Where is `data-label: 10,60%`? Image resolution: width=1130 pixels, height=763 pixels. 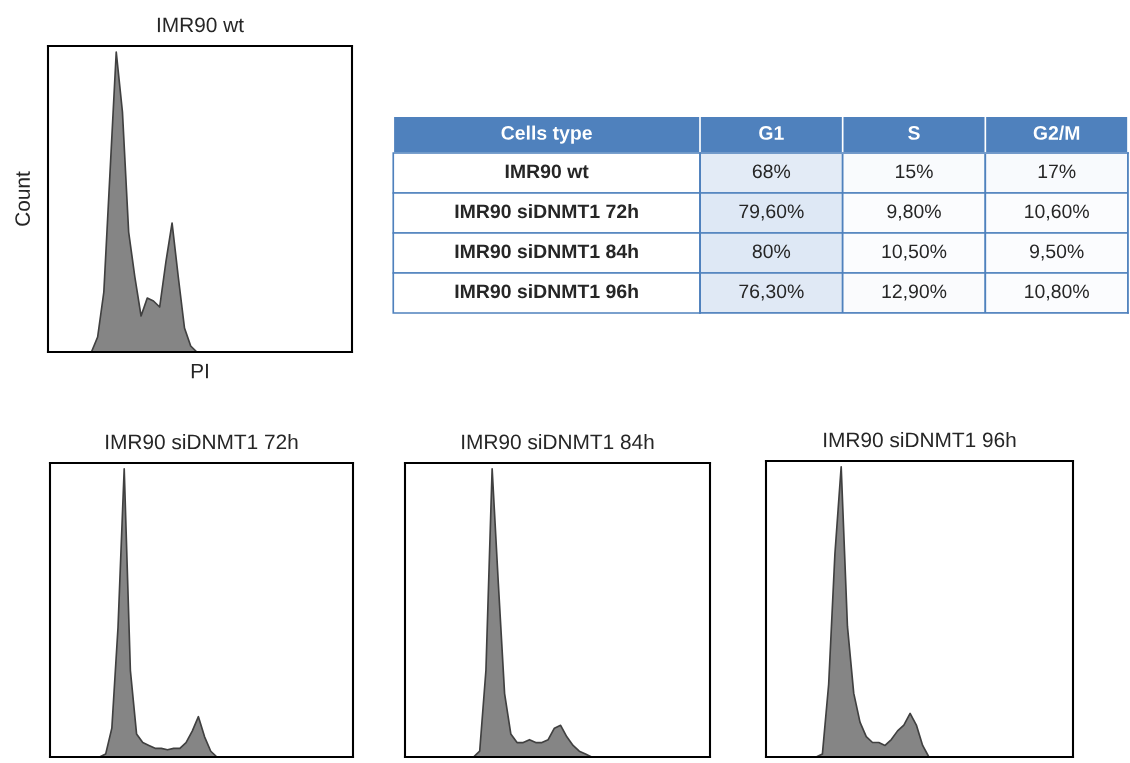
data-label: 10,60% is located at coordinates (1057, 212).